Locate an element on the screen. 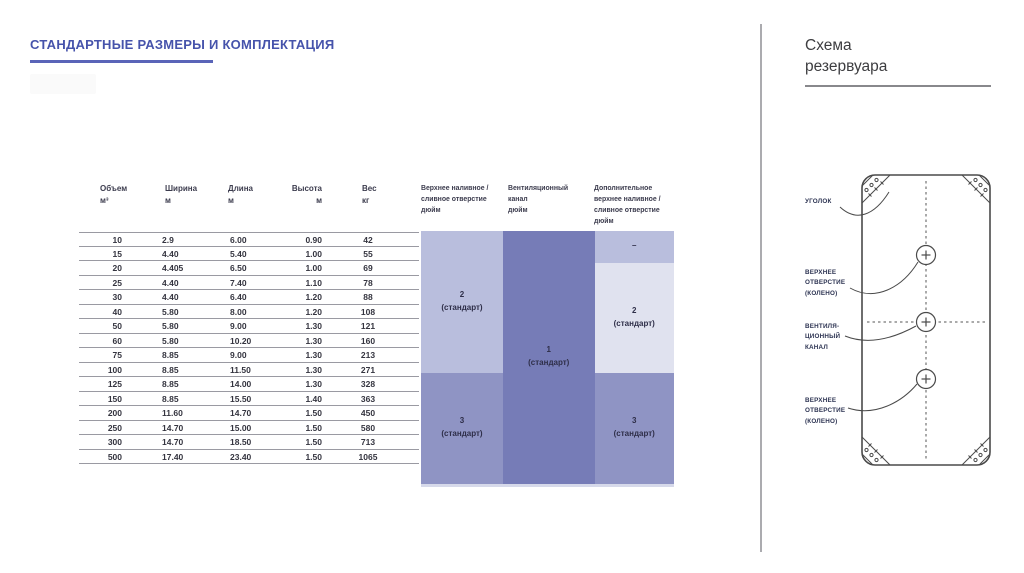  table-cell: 23.40 is located at coordinates (241, 456).